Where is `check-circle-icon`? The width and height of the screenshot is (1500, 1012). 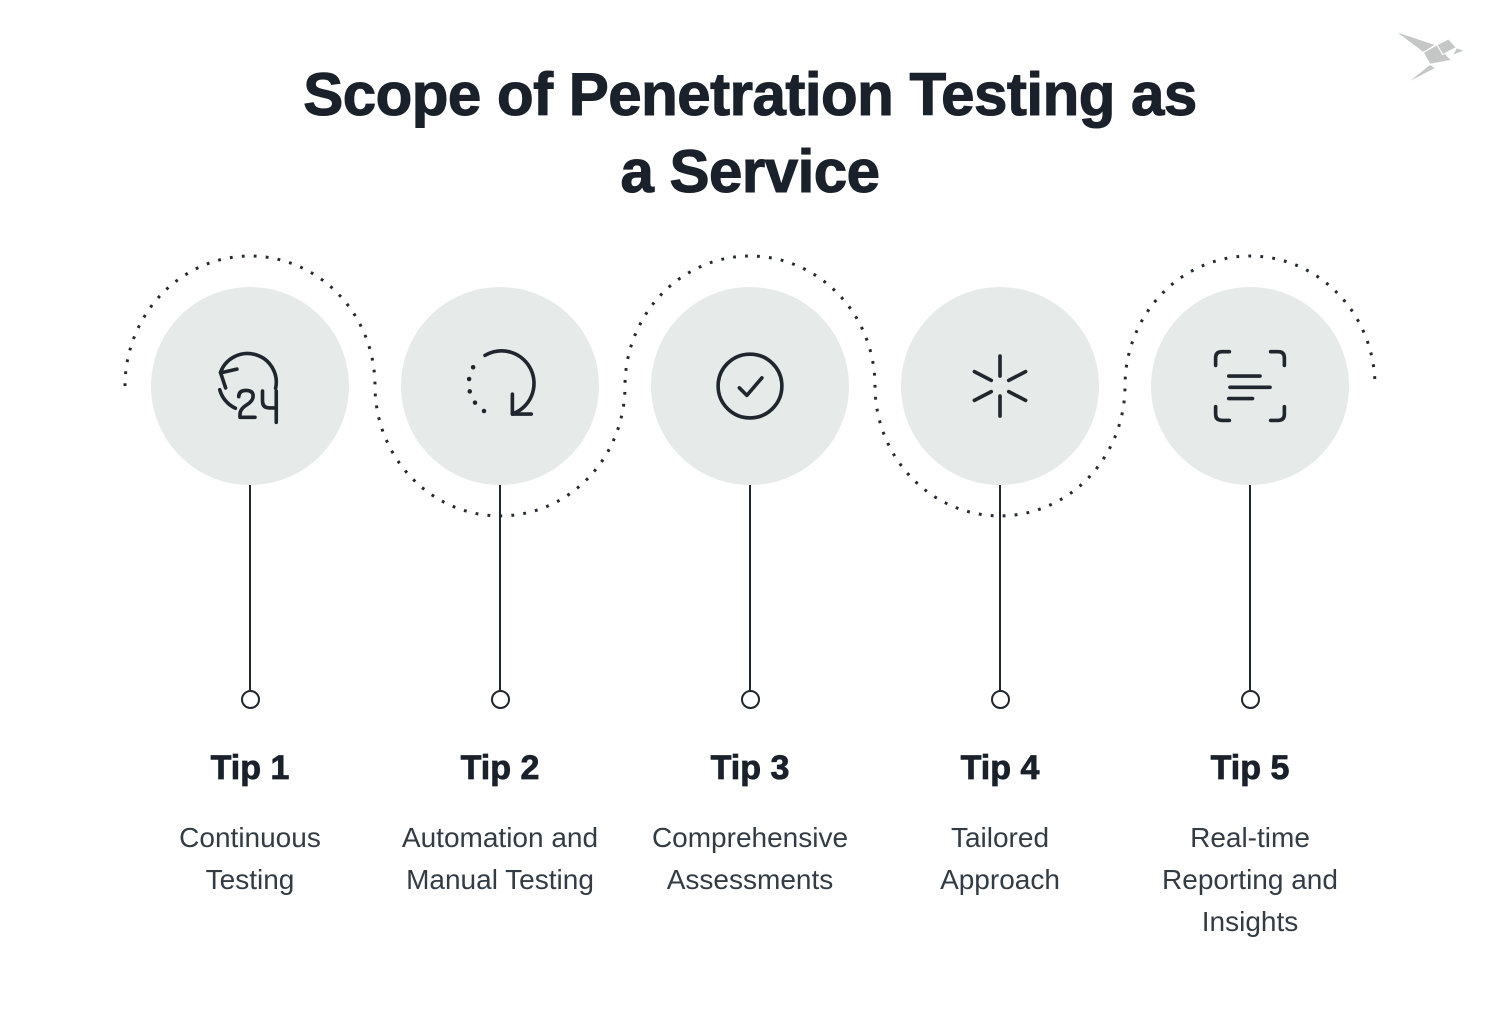
check-circle-icon is located at coordinates (750, 386).